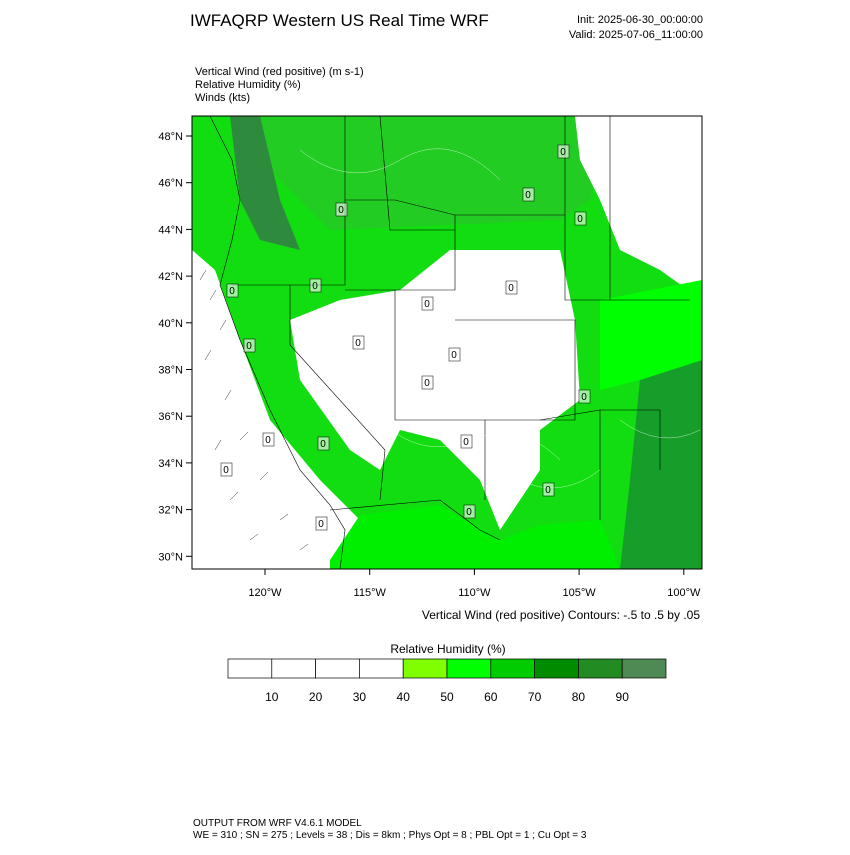 This screenshot has height=855, width=850. Describe the element at coordinates (170, 417) in the screenshot. I see `lat-label: 36°N` at that location.